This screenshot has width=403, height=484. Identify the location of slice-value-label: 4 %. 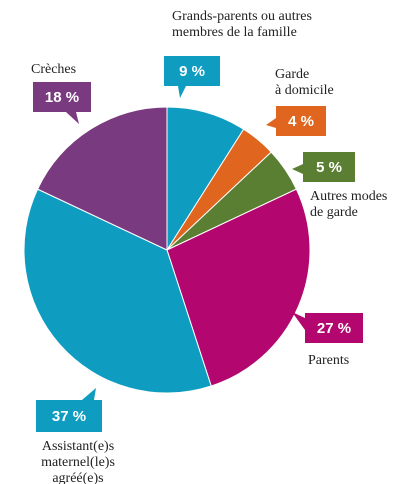
(301, 121).